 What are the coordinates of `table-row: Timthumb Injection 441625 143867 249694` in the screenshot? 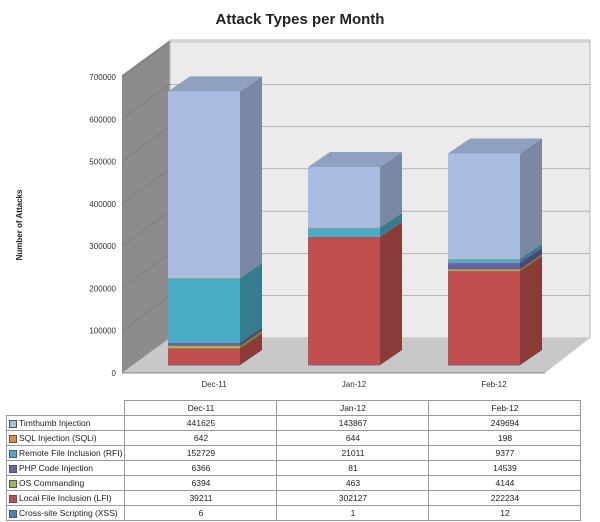 It's located at (293, 423).